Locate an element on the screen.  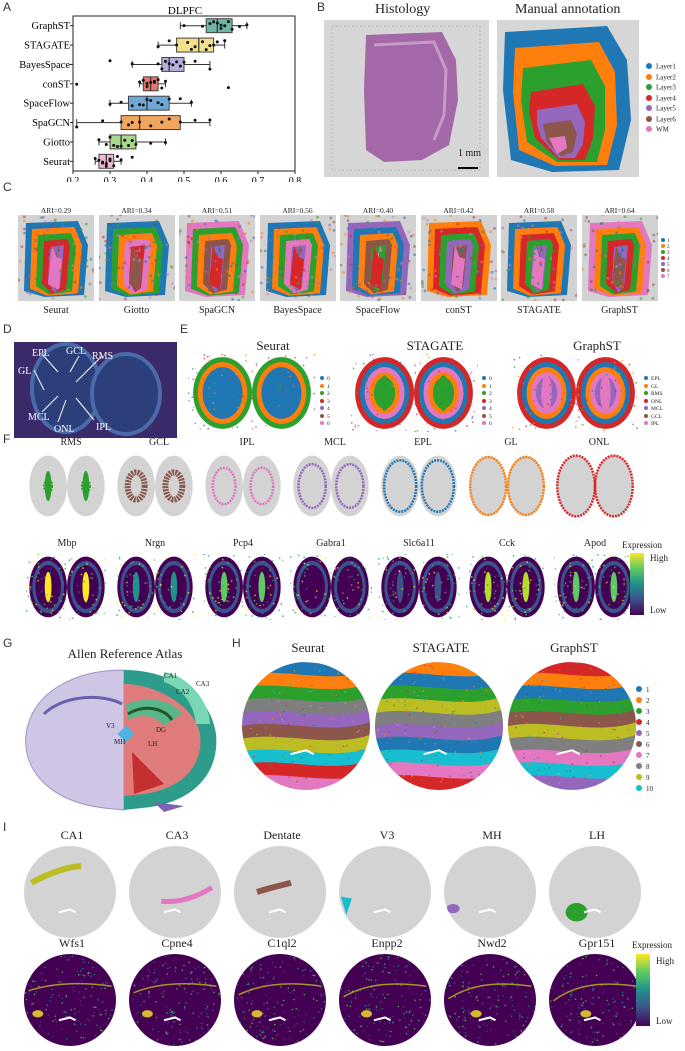
panel-label-c: C is located at coordinates (7, 187).